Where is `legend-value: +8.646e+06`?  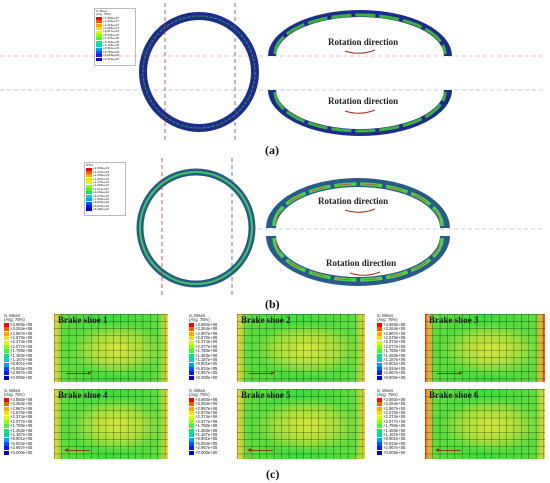 legend-value: +8.646e+06 is located at coordinates (111, 34).